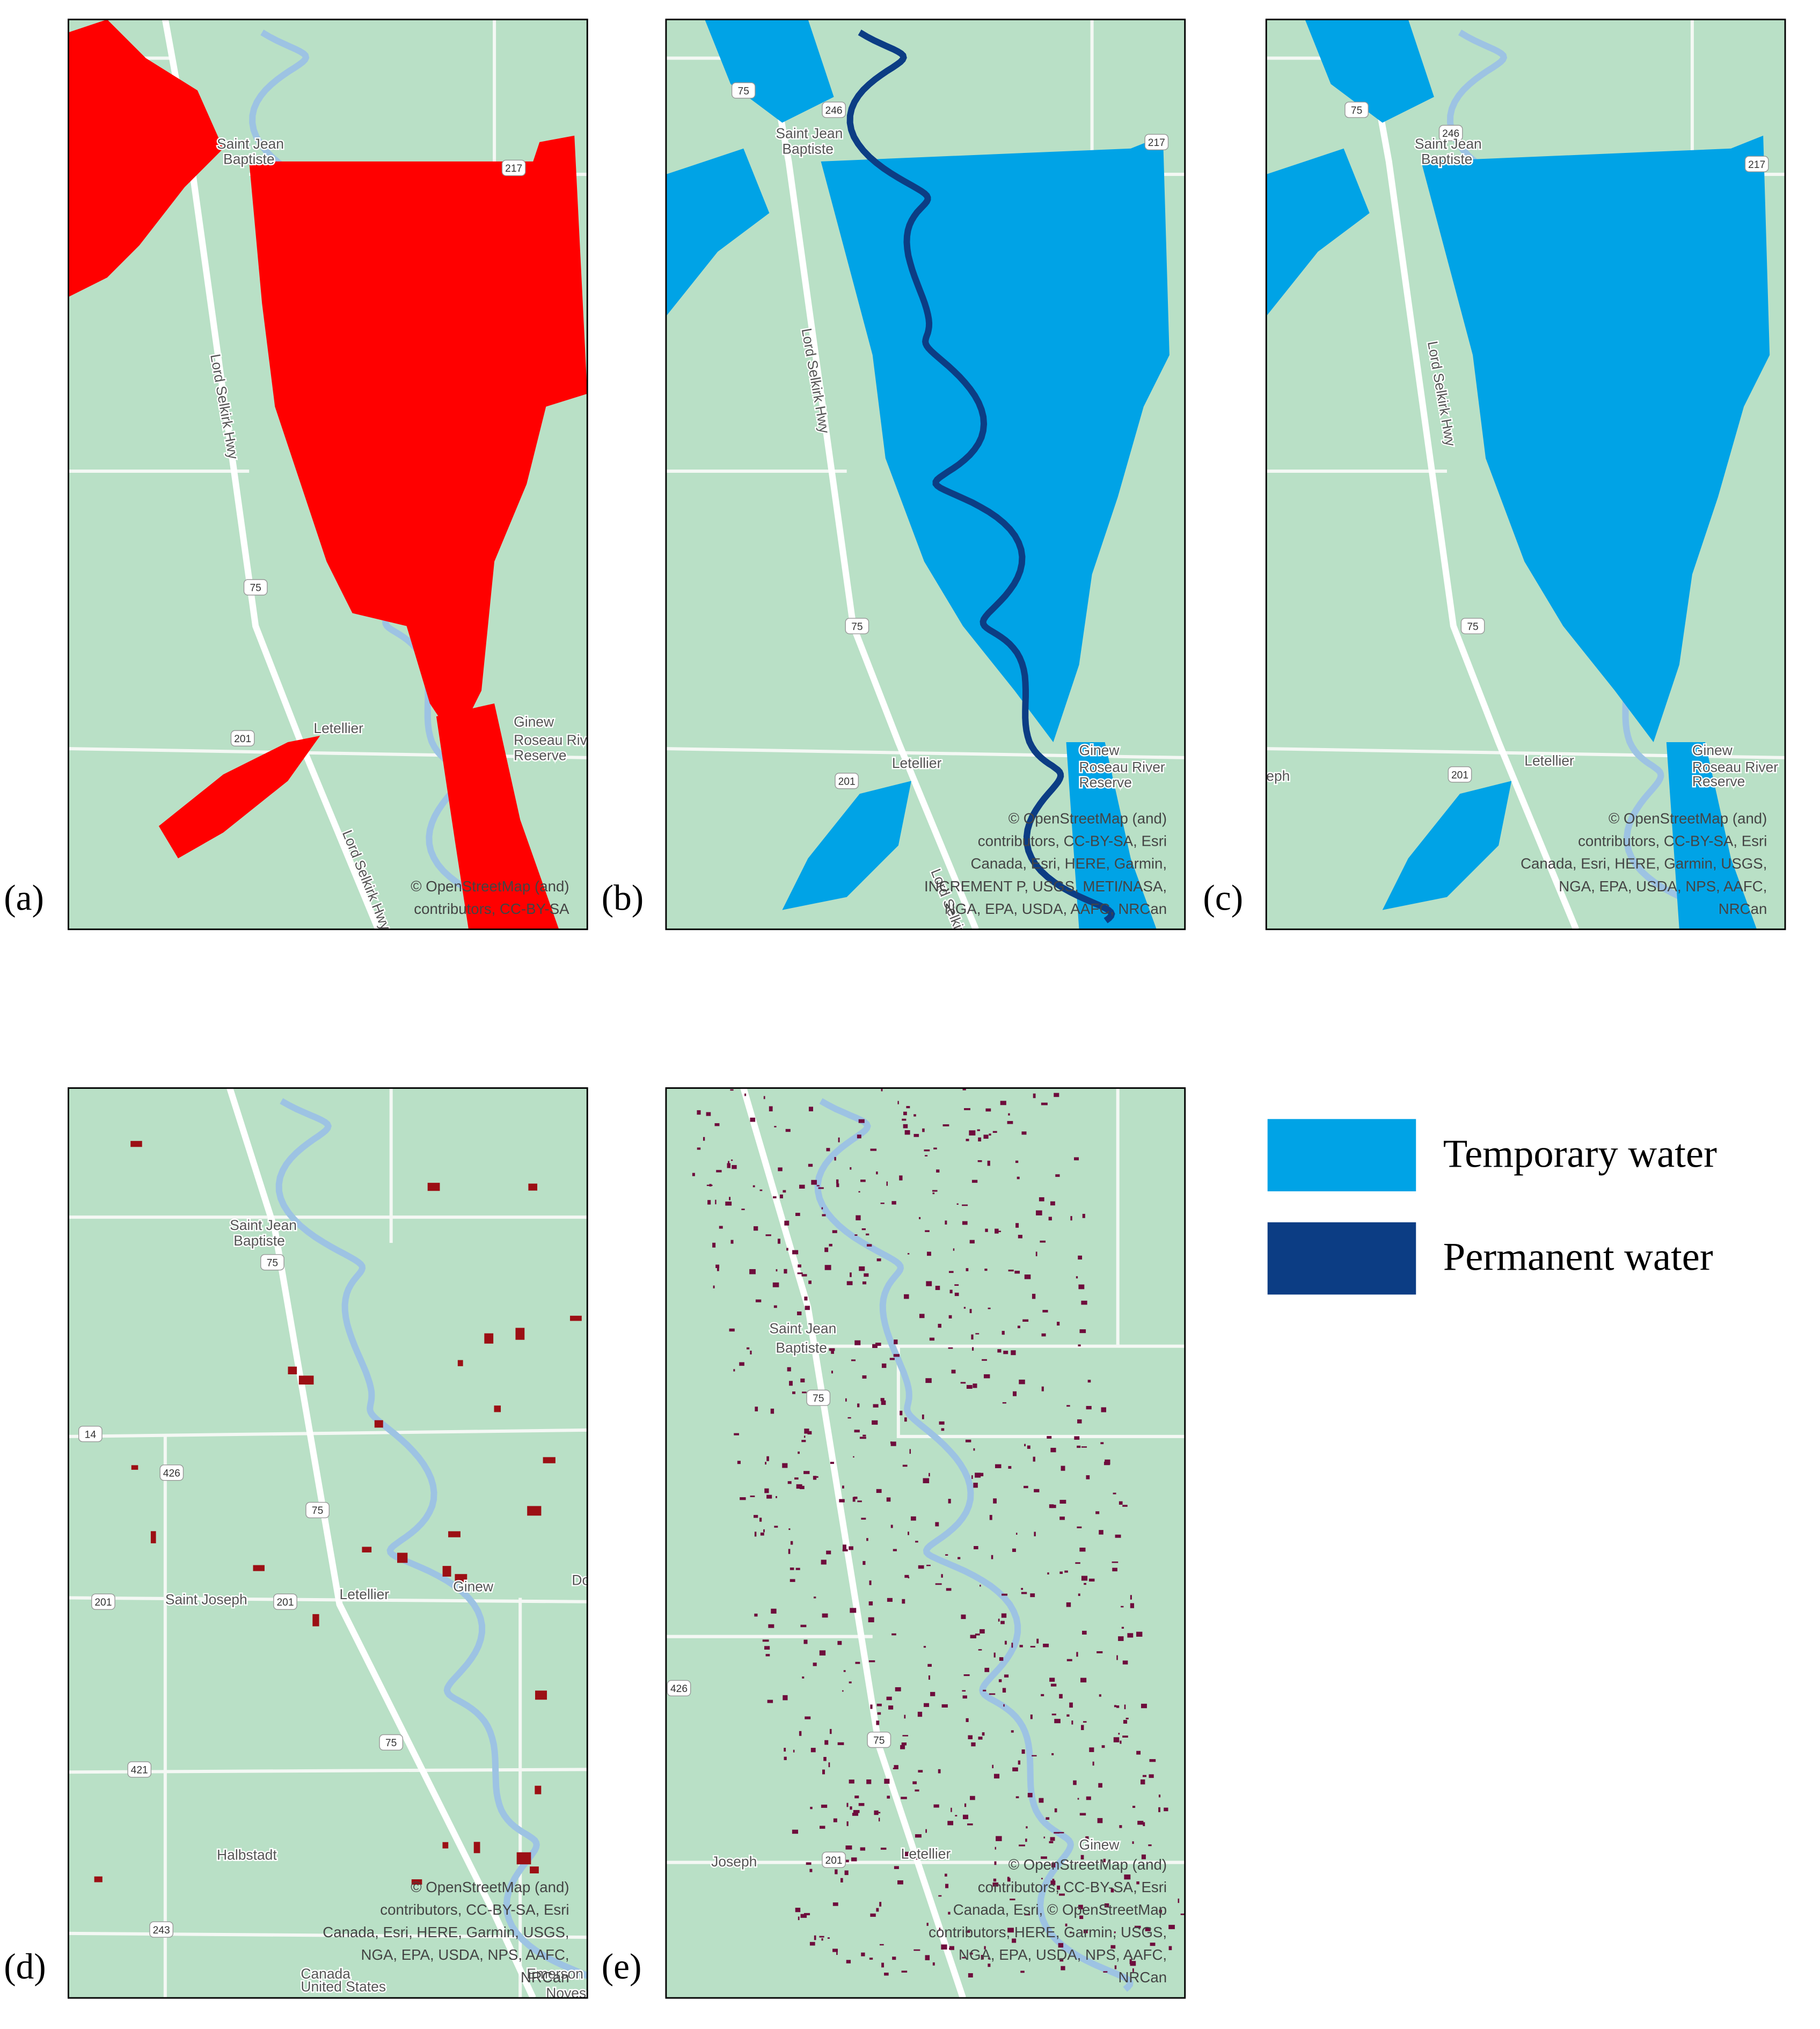 This screenshot has height=2029, width=1820. Describe the element at coordinates (1711, 835) in the screenshot. I see `temporary-water` at that location.